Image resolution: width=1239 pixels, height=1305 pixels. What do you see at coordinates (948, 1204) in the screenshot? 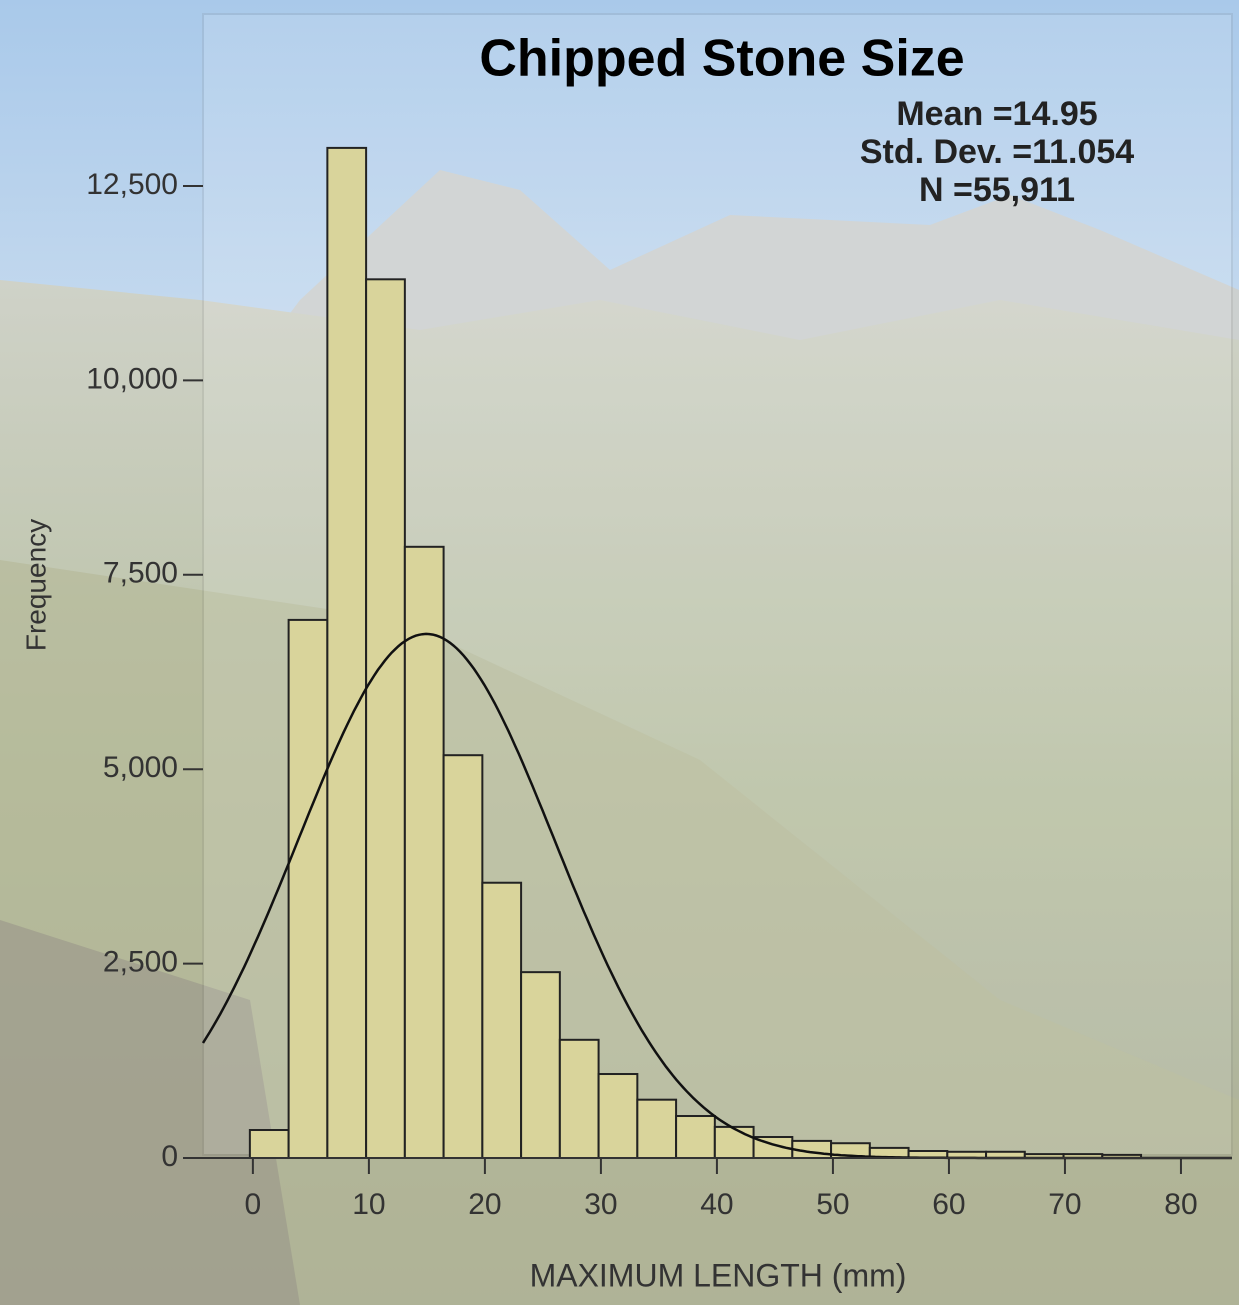
I see `x-tick-label: 60` at bounding box center [948, 1204].